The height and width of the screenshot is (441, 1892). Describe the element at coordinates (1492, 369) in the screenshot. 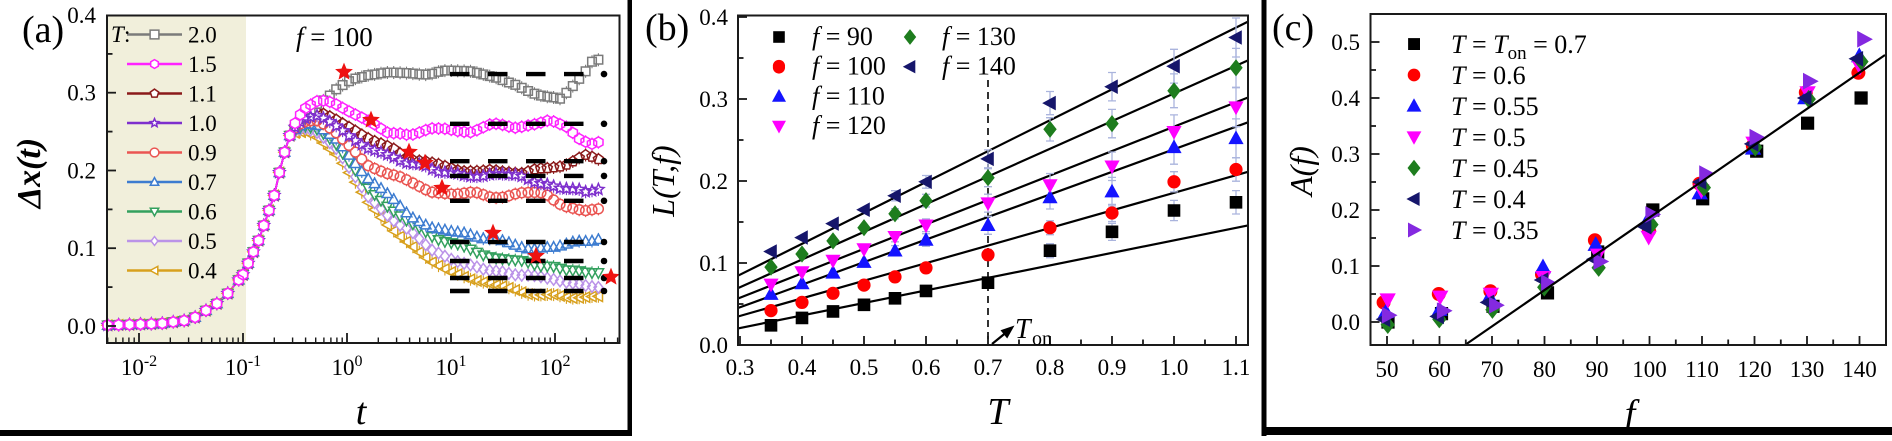

I see `svg-text: 70` at that location.